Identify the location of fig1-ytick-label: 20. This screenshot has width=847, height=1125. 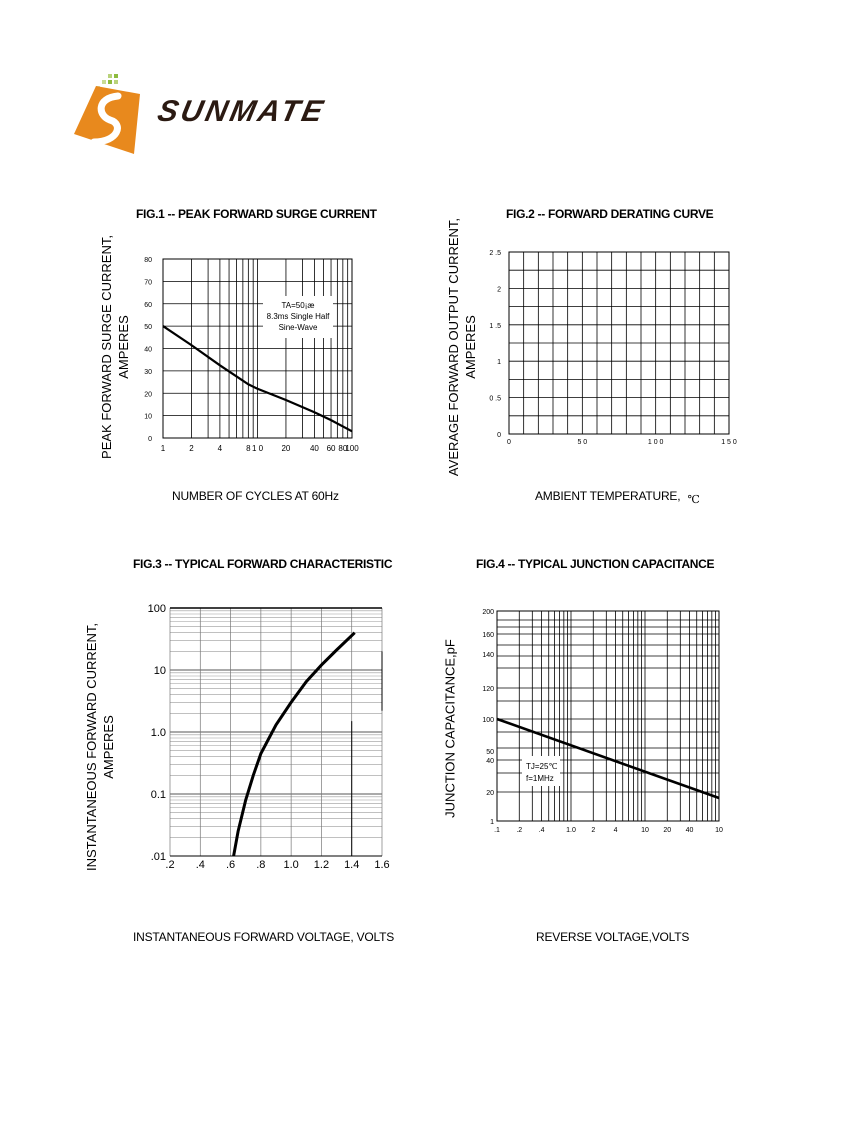
(148, 394).